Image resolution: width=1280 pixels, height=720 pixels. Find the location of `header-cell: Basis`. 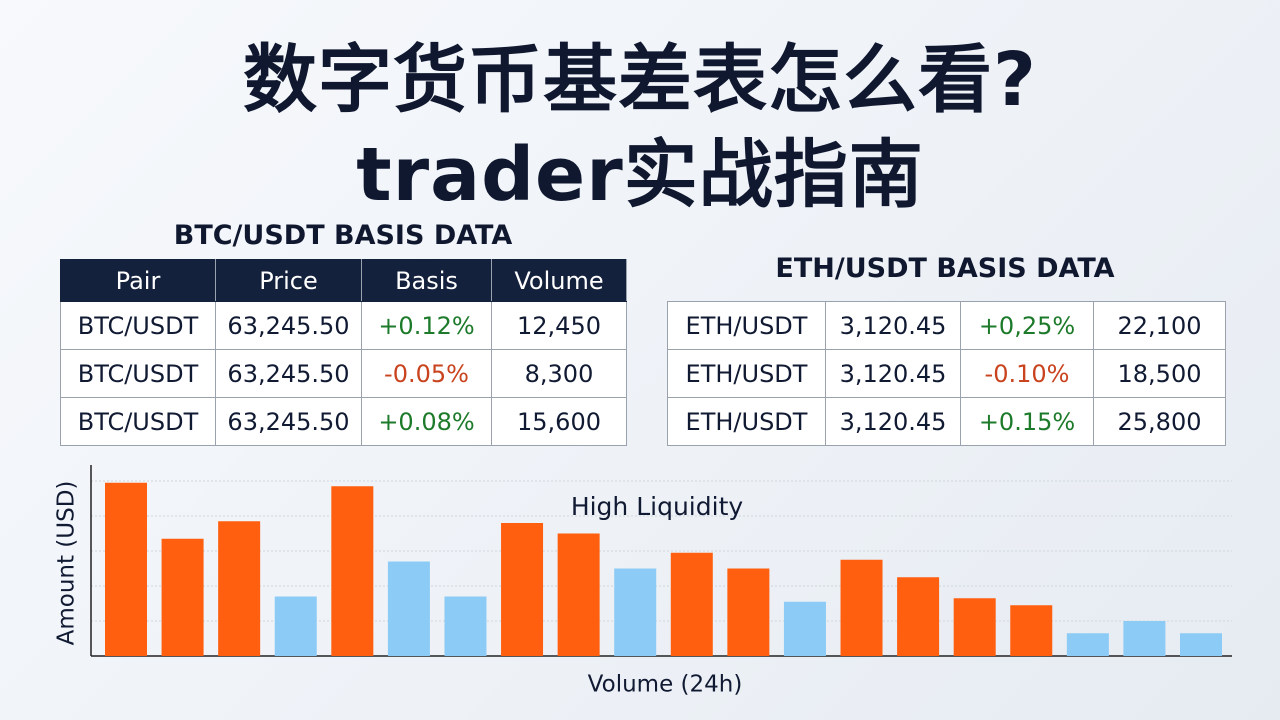

header-cell: Basis is located at coordinates (426, 280).